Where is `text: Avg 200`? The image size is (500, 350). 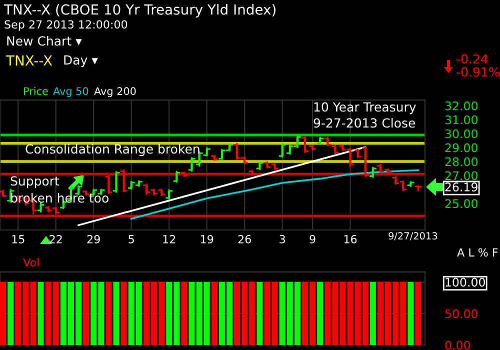 text: Avg 200 is located at coordinates (115, 92).